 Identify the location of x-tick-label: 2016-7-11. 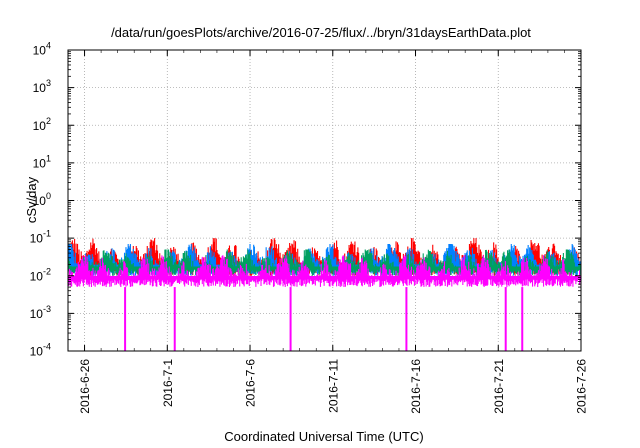
(333, 386).